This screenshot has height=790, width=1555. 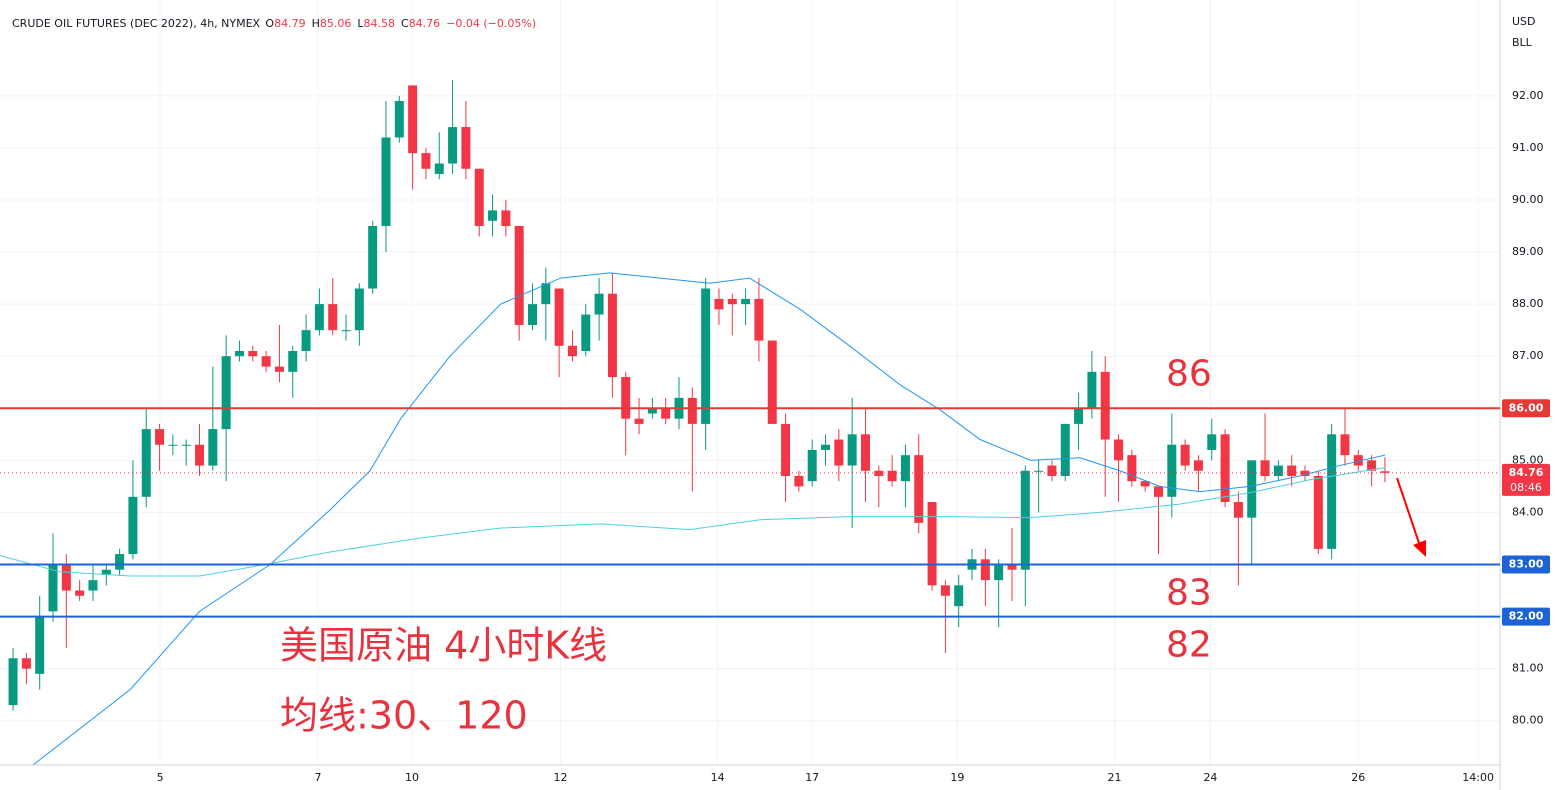 What do you see at coordinates (1526, 564) in the screenshot?
I see `level-label: 83.00` at bounding box center [1526, 564].